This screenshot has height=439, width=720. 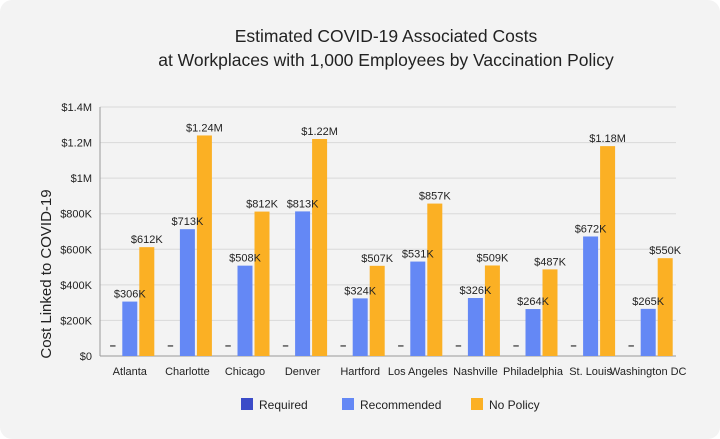 I want to click on data-label: $508K, so click(x=245, y=259).